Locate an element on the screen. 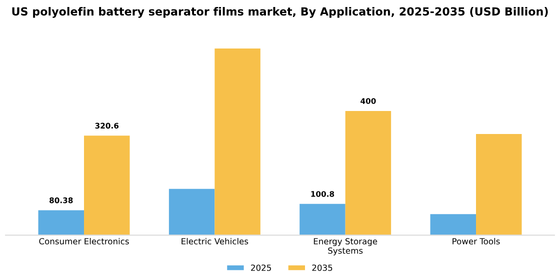 The height and width of the screenshot is (280, 560). x-tick-label: Electric Vehicles is located at coordinates (215, 241).